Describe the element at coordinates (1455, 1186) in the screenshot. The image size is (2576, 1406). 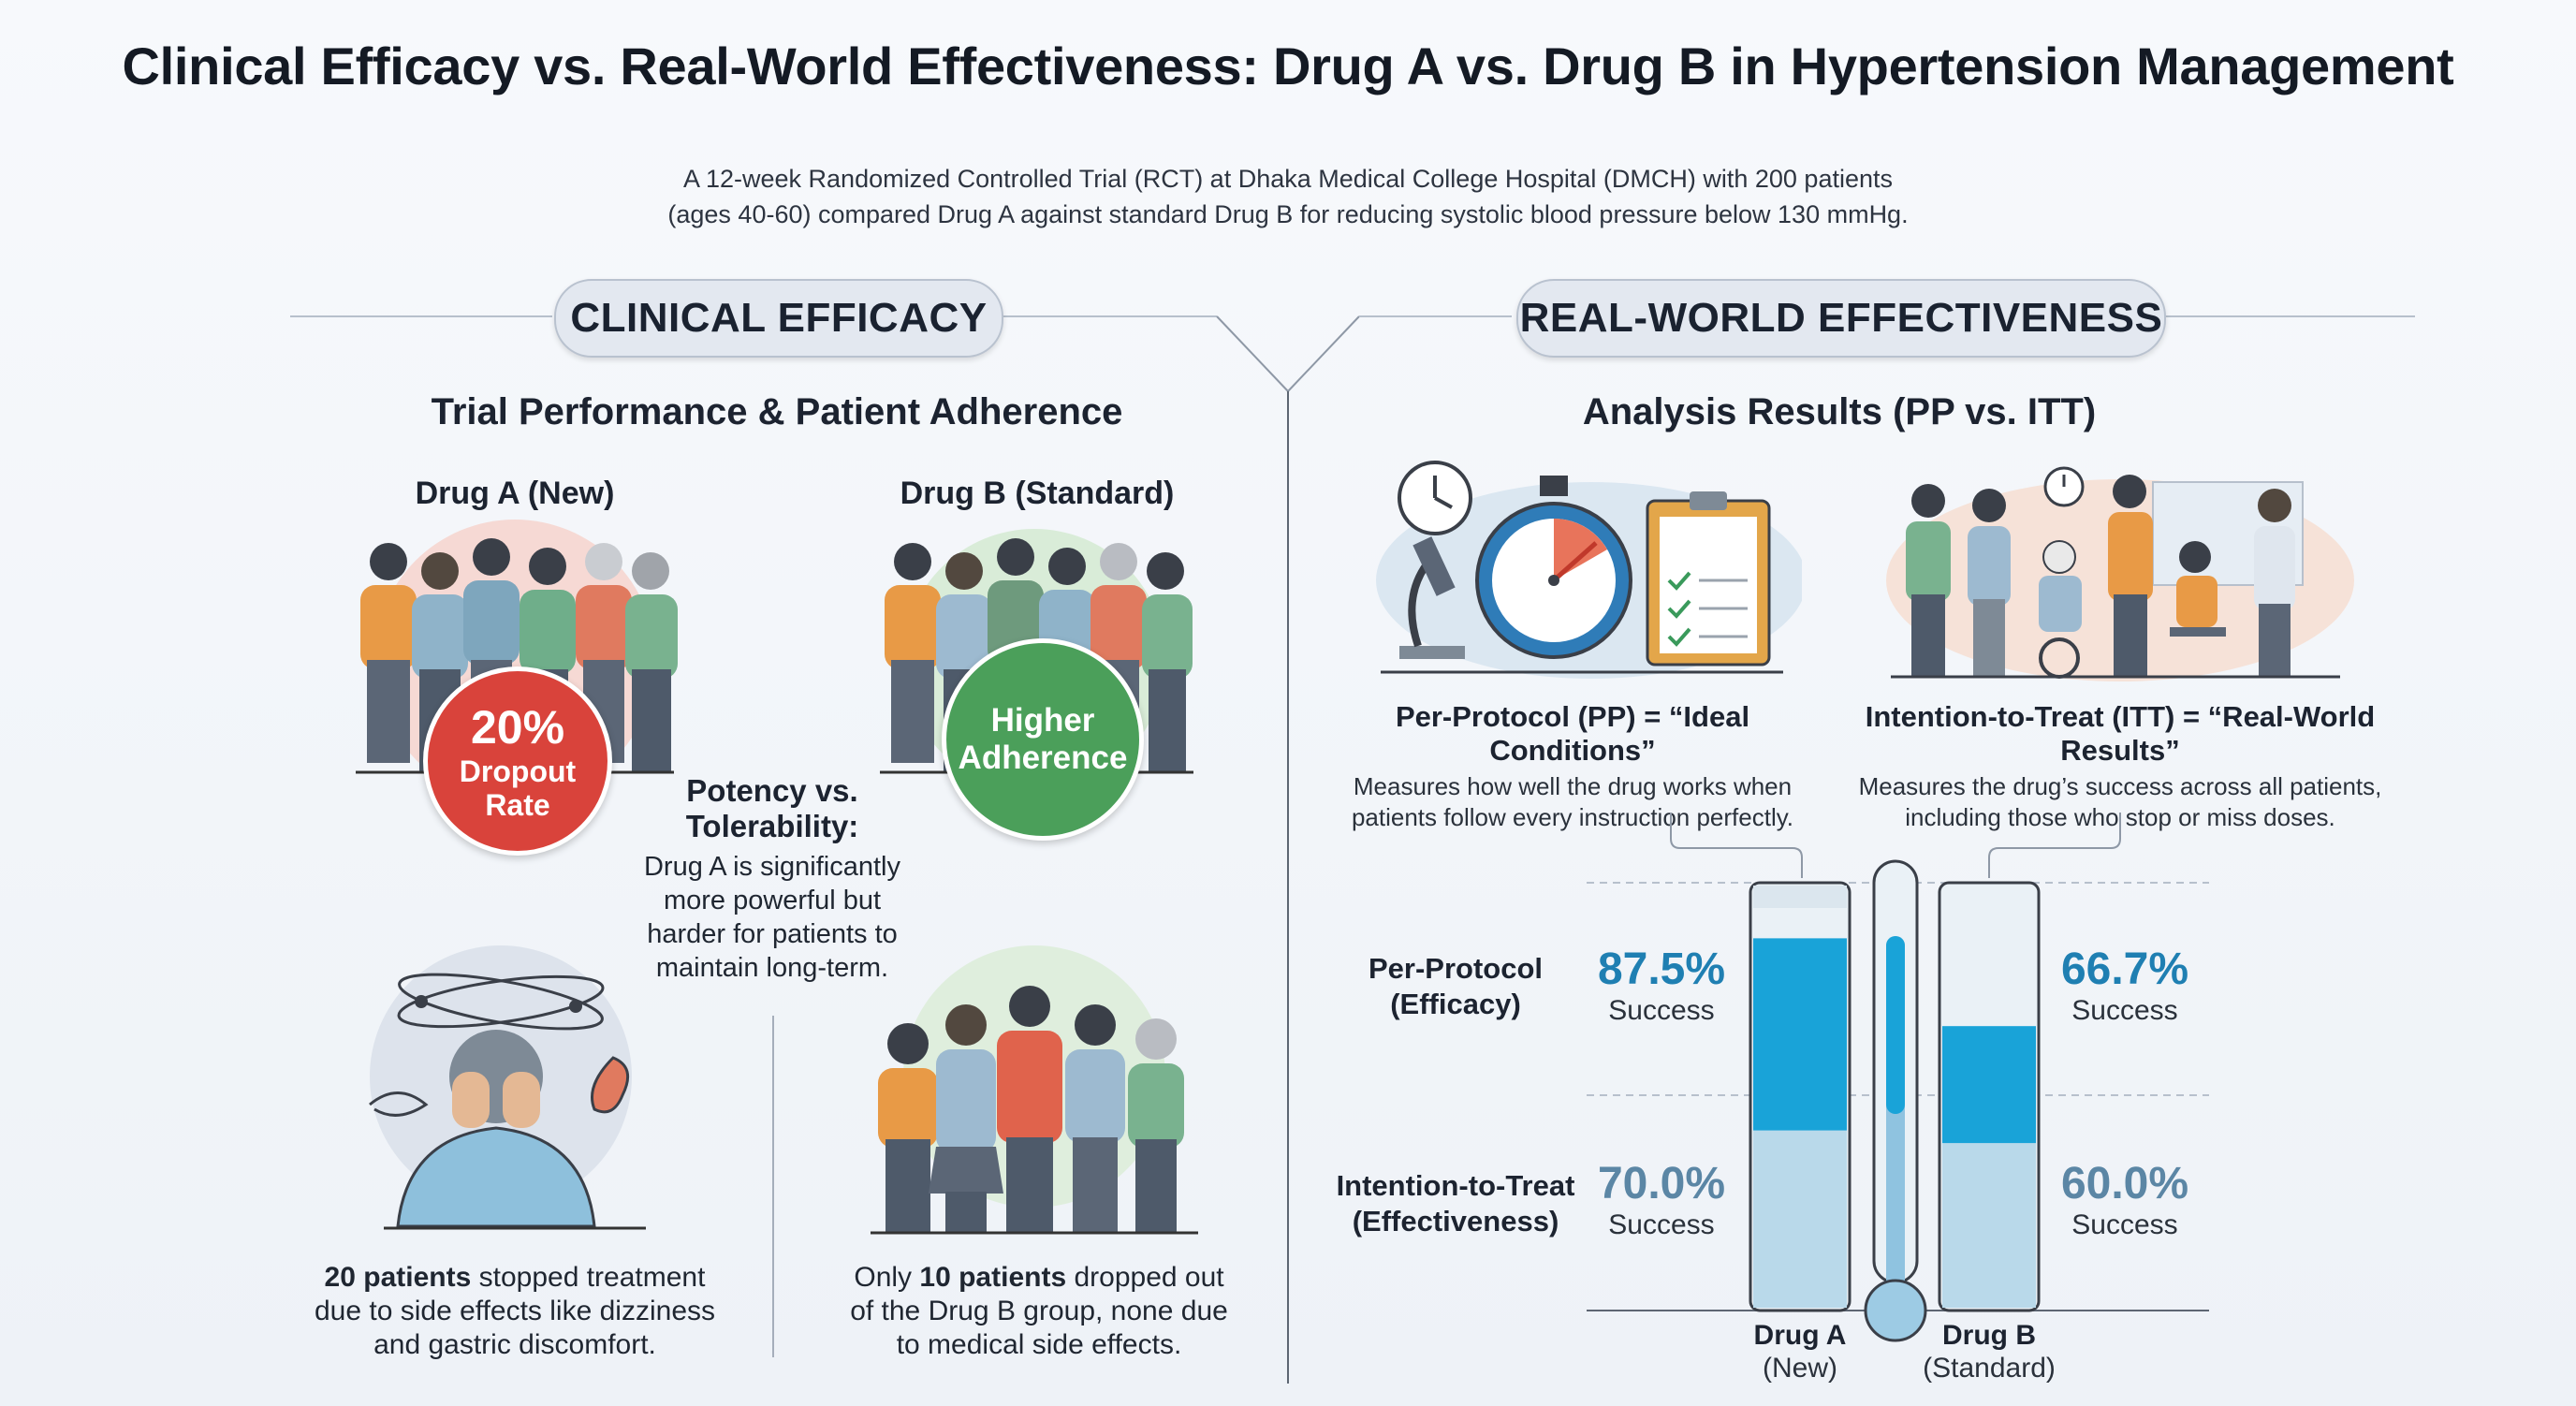
I see `row-label-itt-line-1: Intention-to-Treat` at that location.